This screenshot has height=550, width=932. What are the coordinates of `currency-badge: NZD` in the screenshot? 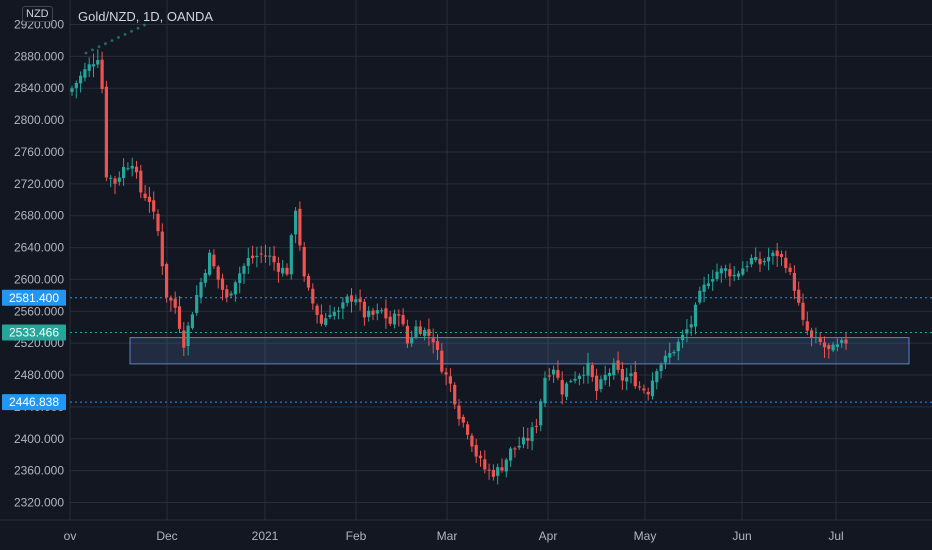 It's located at (37, 14).